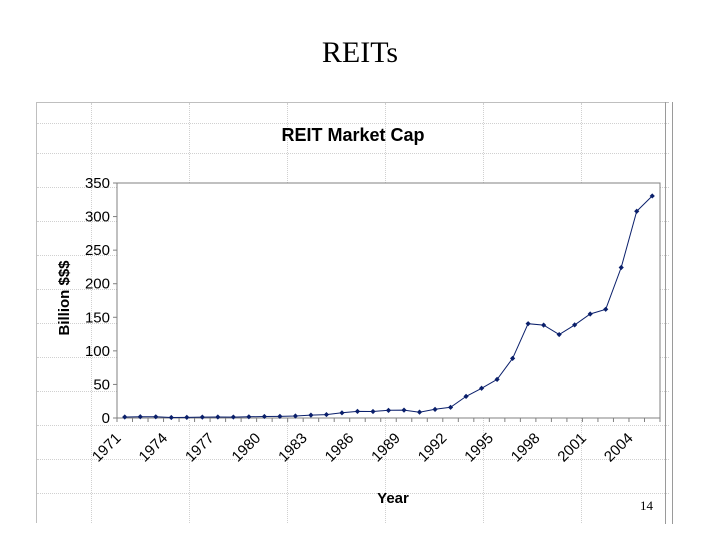 The image size is (720, 540). Describe the element at coordinates (64, 298) in the screenshot. I see `y-axis-label: Billion $$$` at that location.